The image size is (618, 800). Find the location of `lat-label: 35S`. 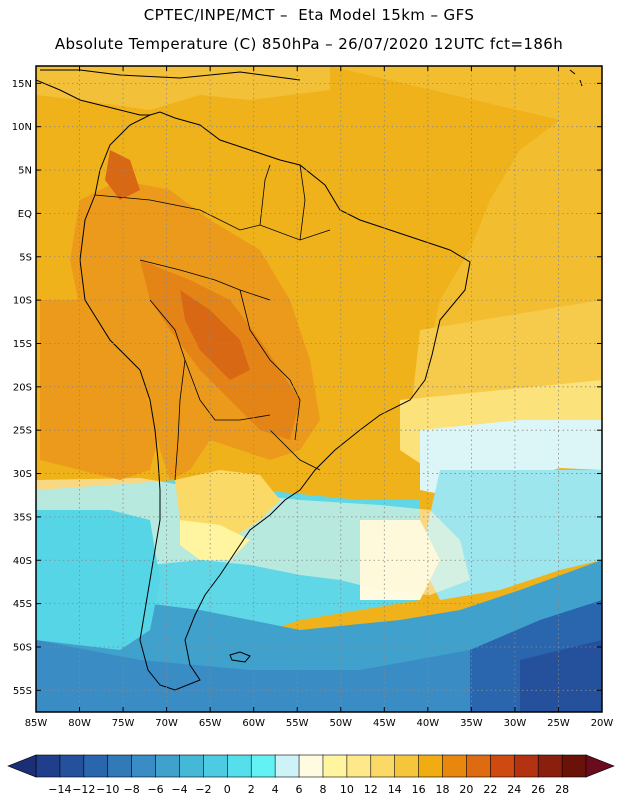

lat-label: 35S is located at coordinates (22, 517).